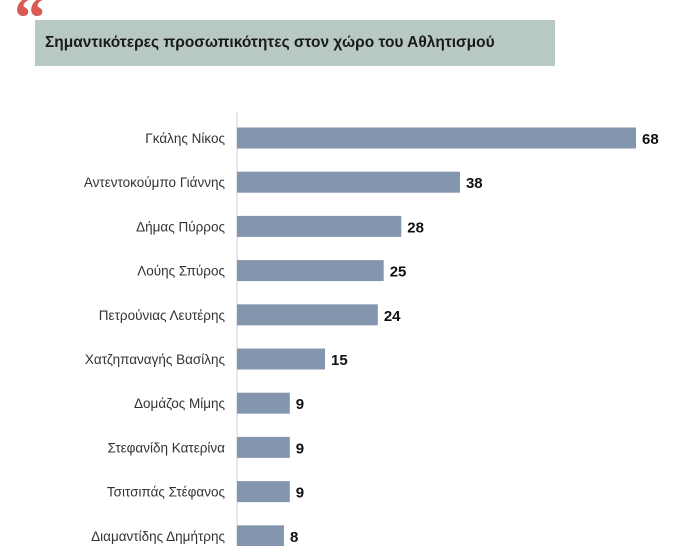 This screenshot has height=546, width=692. Describe the element at coordinates (155, 359) in the screenshot. I see `category-label: Χατζηπαναγής Βασίλης` at that location.